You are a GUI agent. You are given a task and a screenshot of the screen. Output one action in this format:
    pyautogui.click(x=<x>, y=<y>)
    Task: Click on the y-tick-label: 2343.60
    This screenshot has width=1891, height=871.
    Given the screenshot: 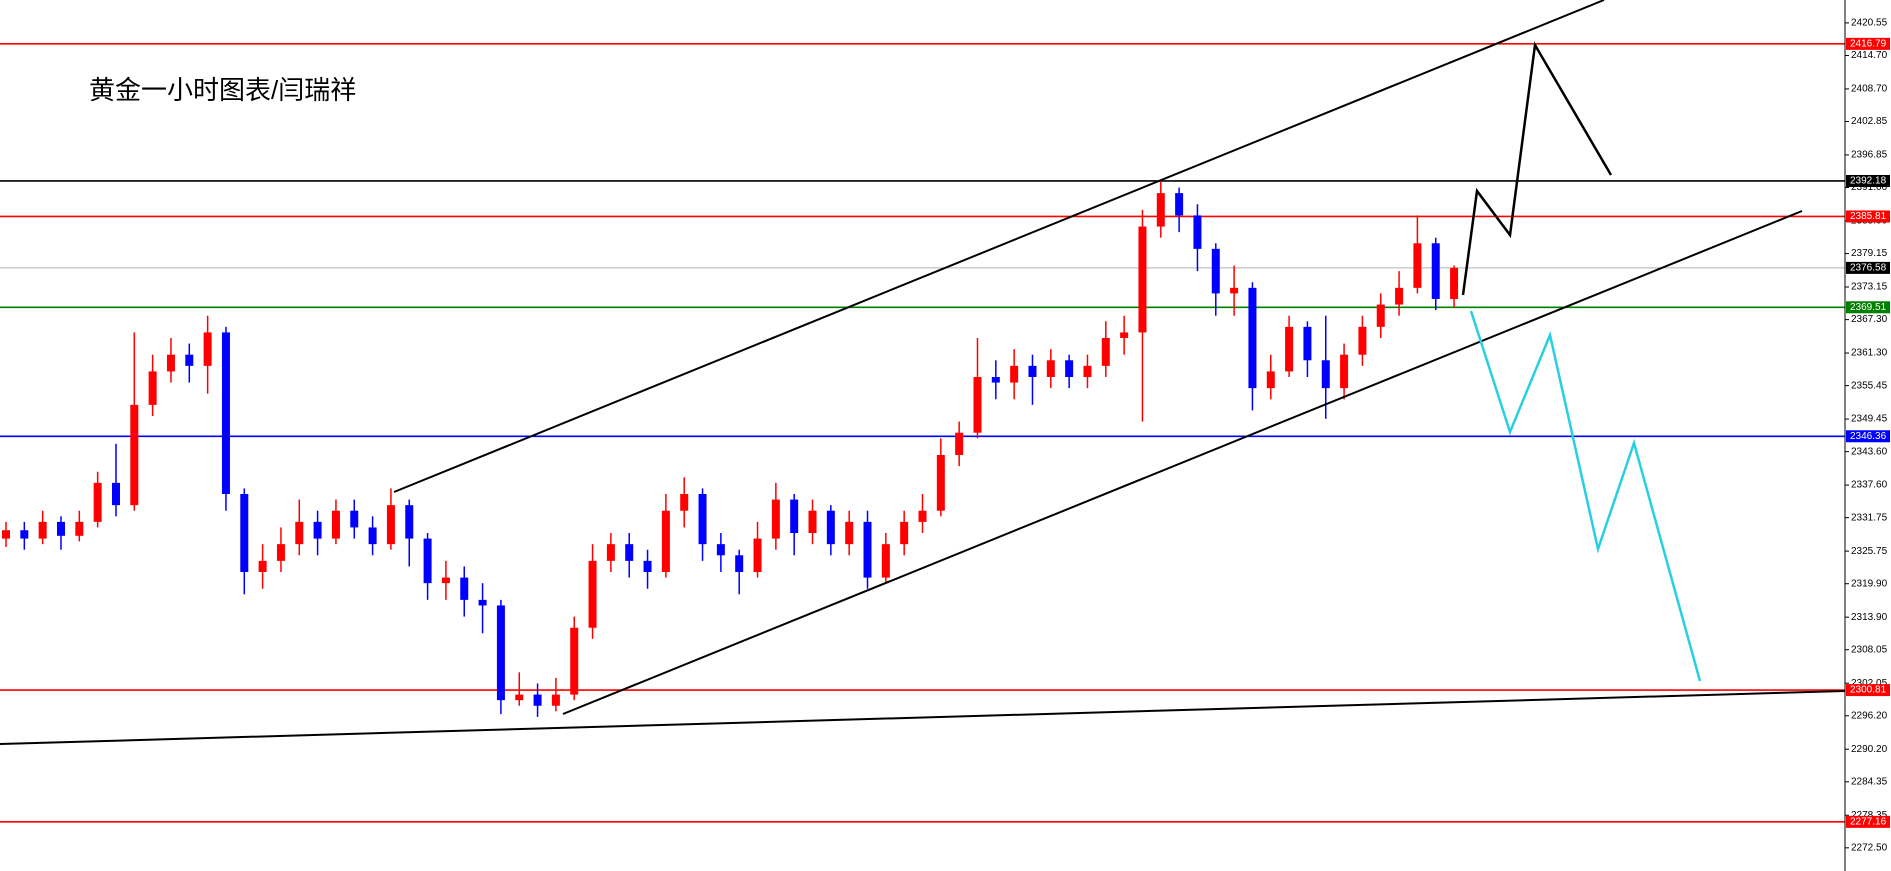 What is the action you would take?
    pyautogui.click(x=1869, y=451)
    